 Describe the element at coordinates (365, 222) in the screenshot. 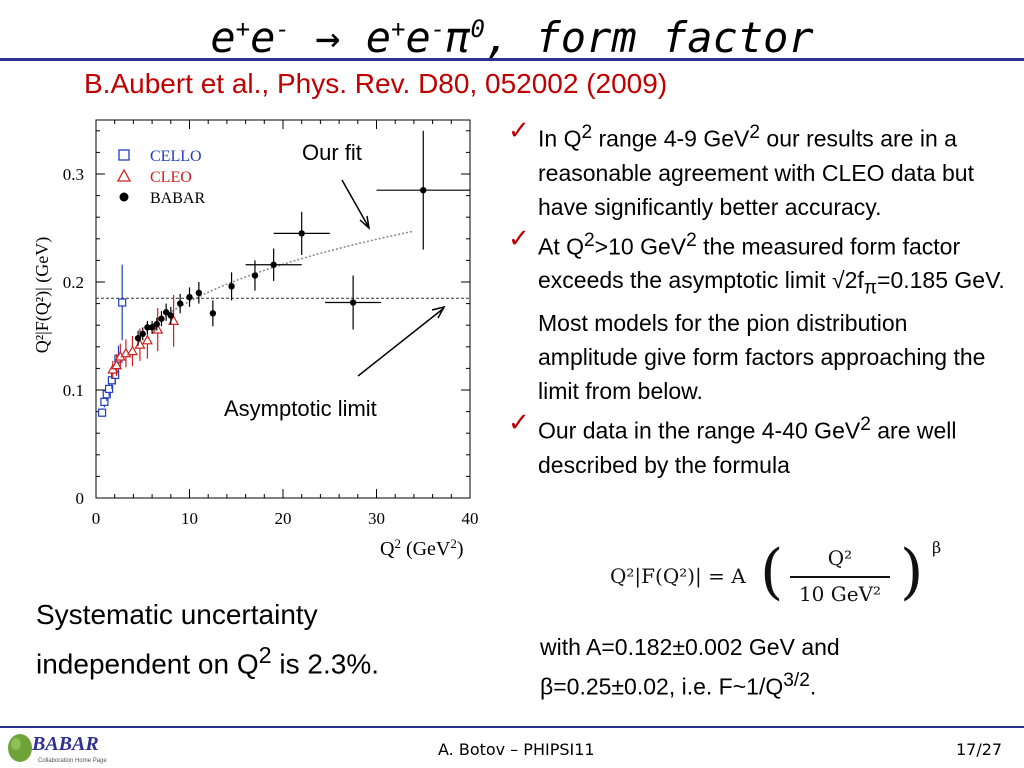

I see `fit-arrowhead` at that location.